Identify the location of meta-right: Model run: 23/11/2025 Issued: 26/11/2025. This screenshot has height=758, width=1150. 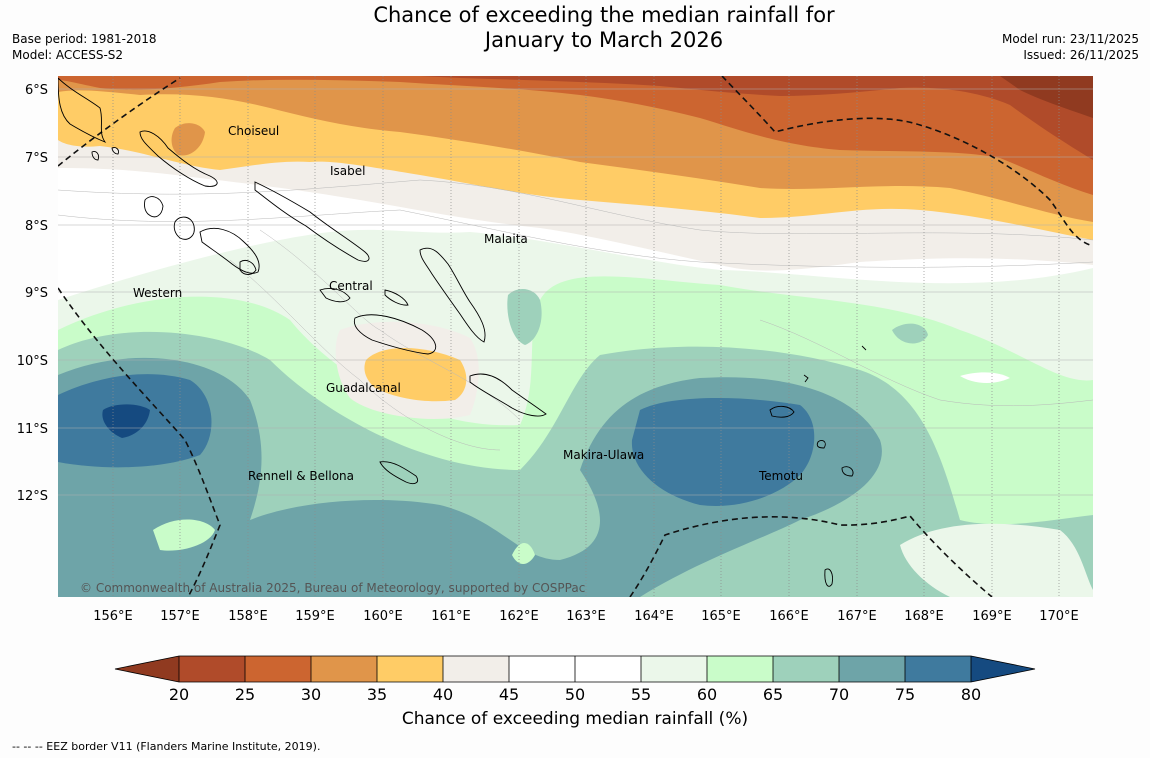
(1070, 47).